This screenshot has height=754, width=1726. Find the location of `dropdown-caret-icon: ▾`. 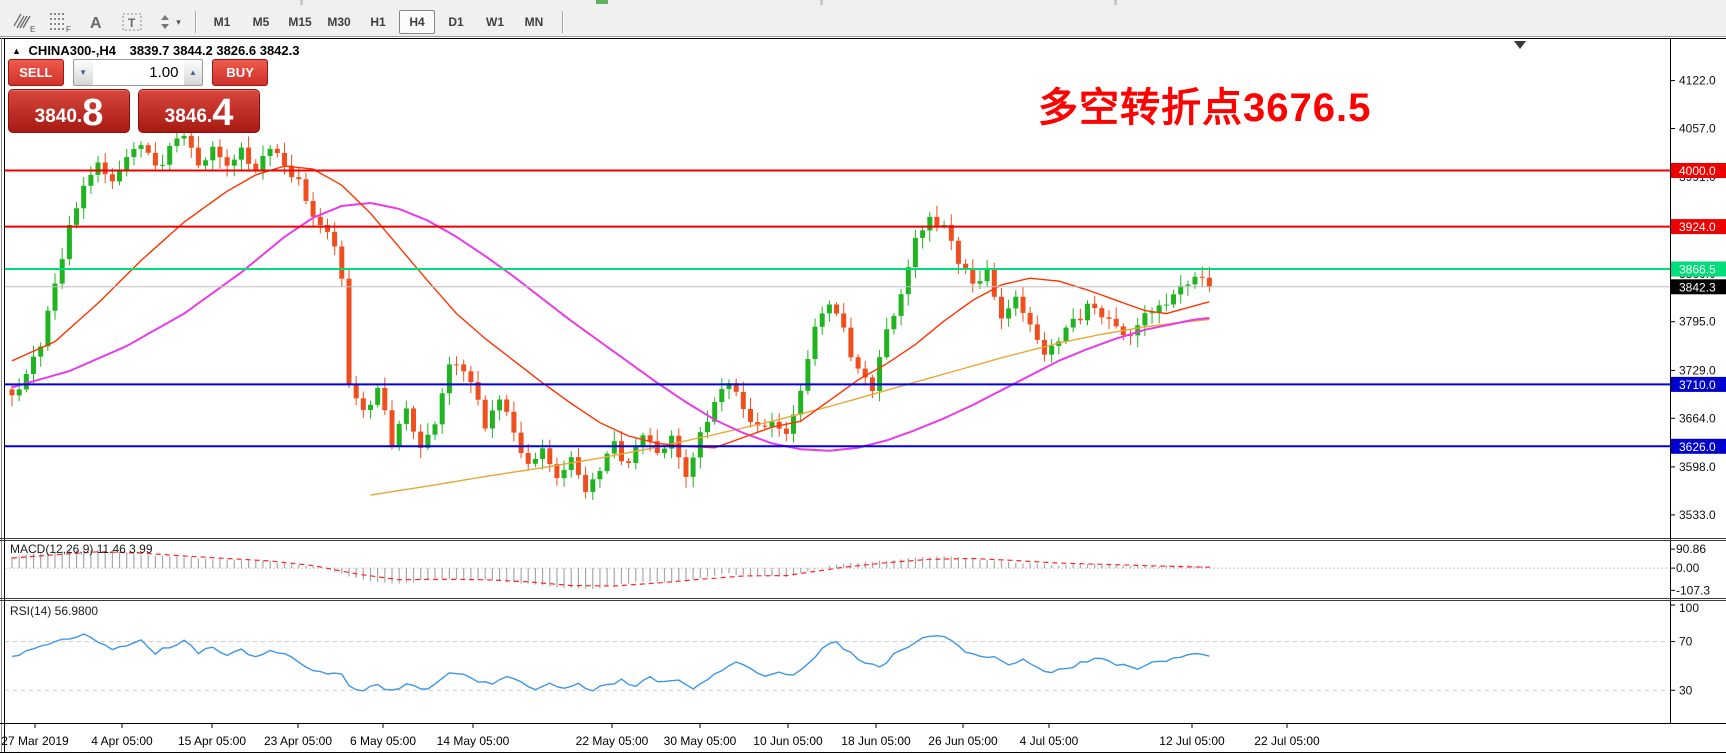

dropdown-caret-icon: ▾ is located at coordinates (178, 21).